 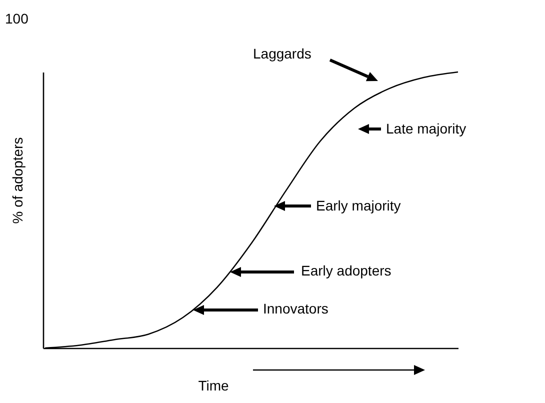 I want to click on annotation: Early adopters, so click(x=346, y=270).